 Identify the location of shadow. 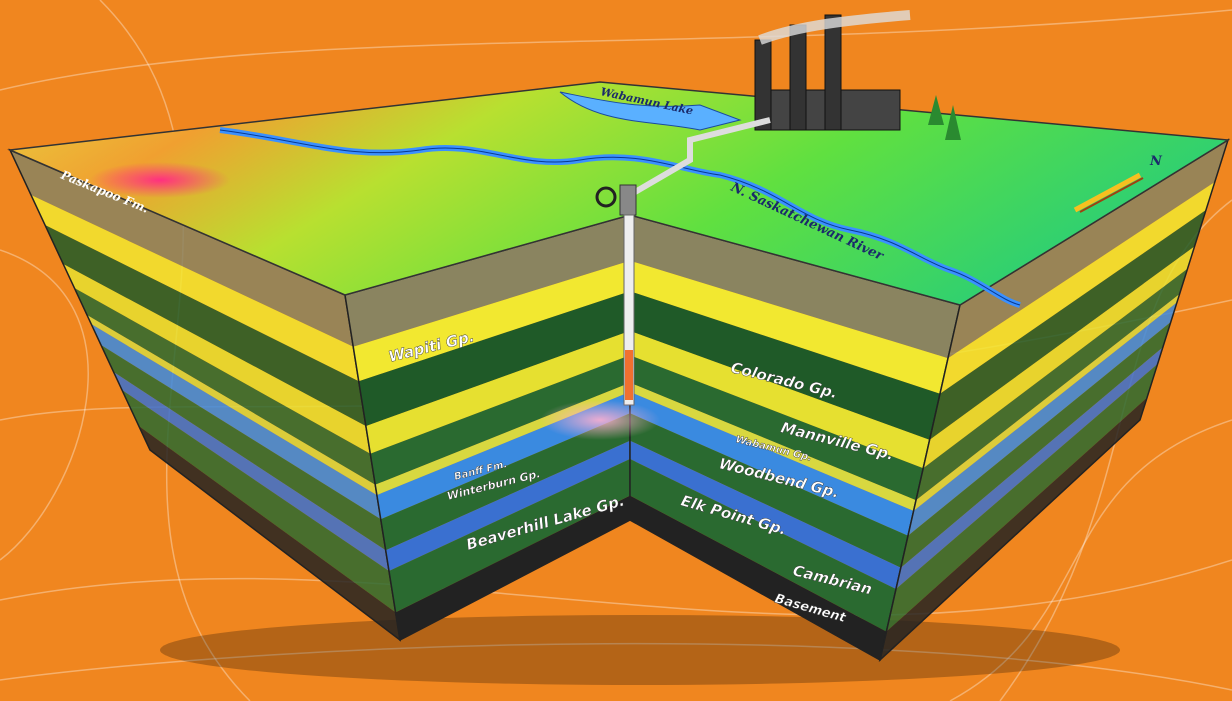
(640, 650).